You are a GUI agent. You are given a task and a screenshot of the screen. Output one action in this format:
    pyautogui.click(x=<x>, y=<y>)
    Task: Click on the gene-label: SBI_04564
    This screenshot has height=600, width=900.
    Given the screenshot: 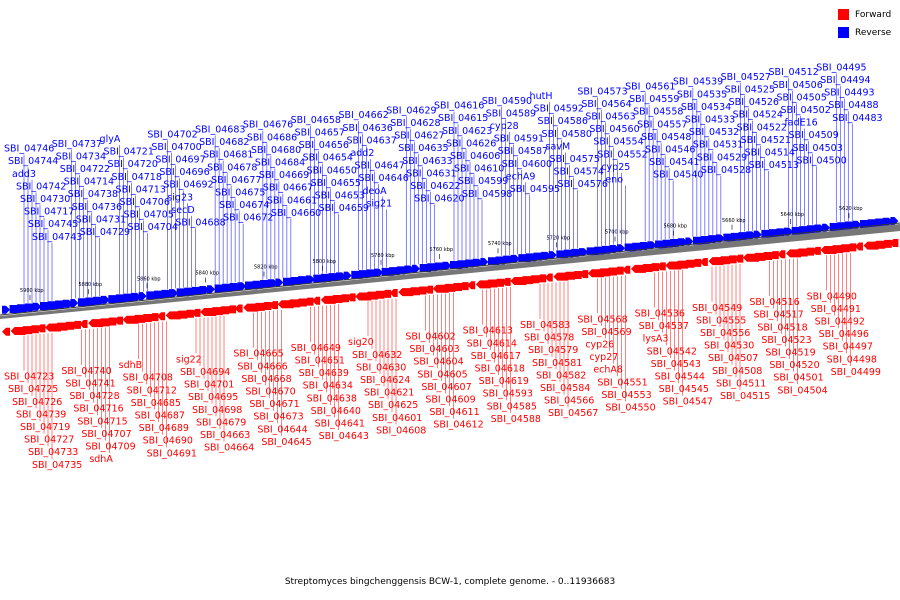 What is the action you would take?
    pyautogui.click(x=606, y=104)
    